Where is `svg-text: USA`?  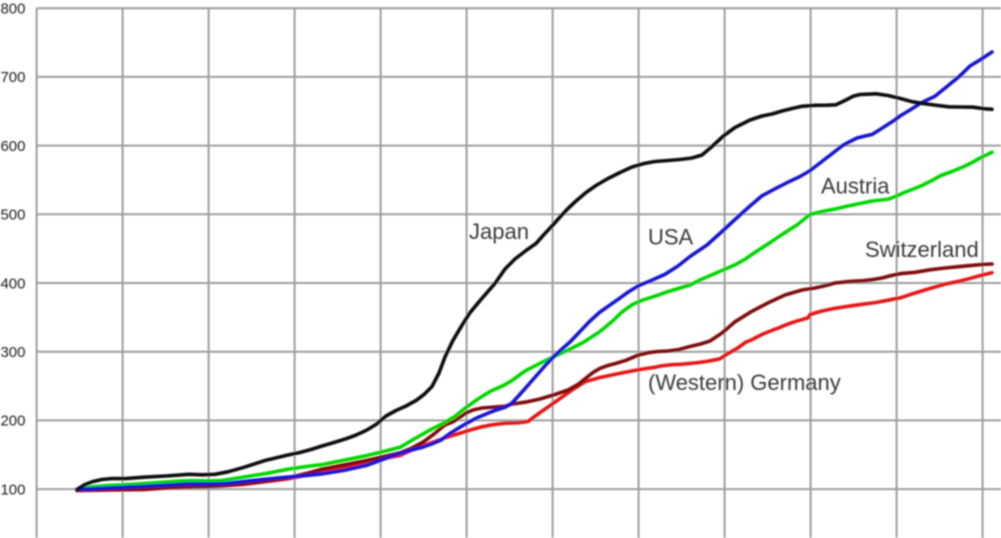
svg-text: USA is located at coordinates (671, 237).